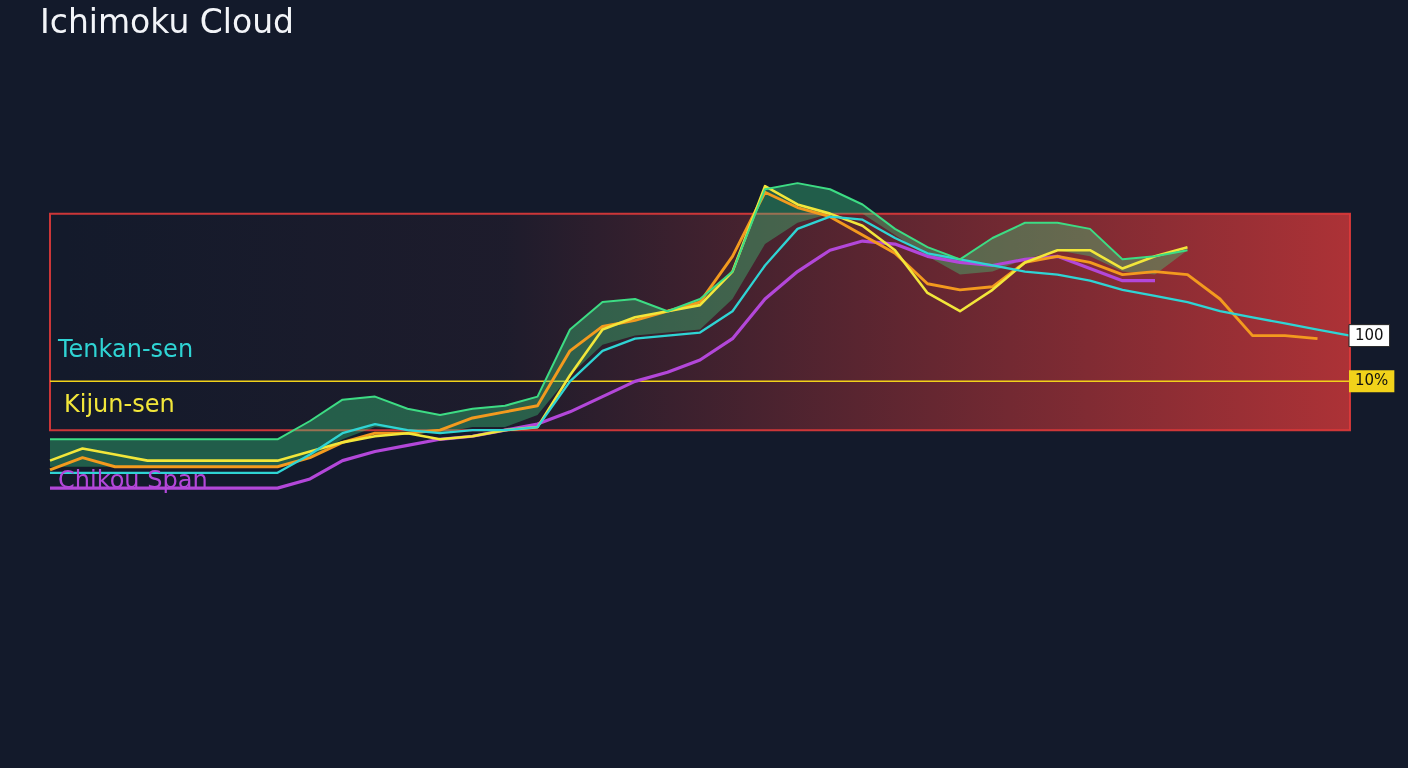  Describe the element at coordinates (119, 403) in the screenshot. I see `series-label: Kijun-sen` at that location.